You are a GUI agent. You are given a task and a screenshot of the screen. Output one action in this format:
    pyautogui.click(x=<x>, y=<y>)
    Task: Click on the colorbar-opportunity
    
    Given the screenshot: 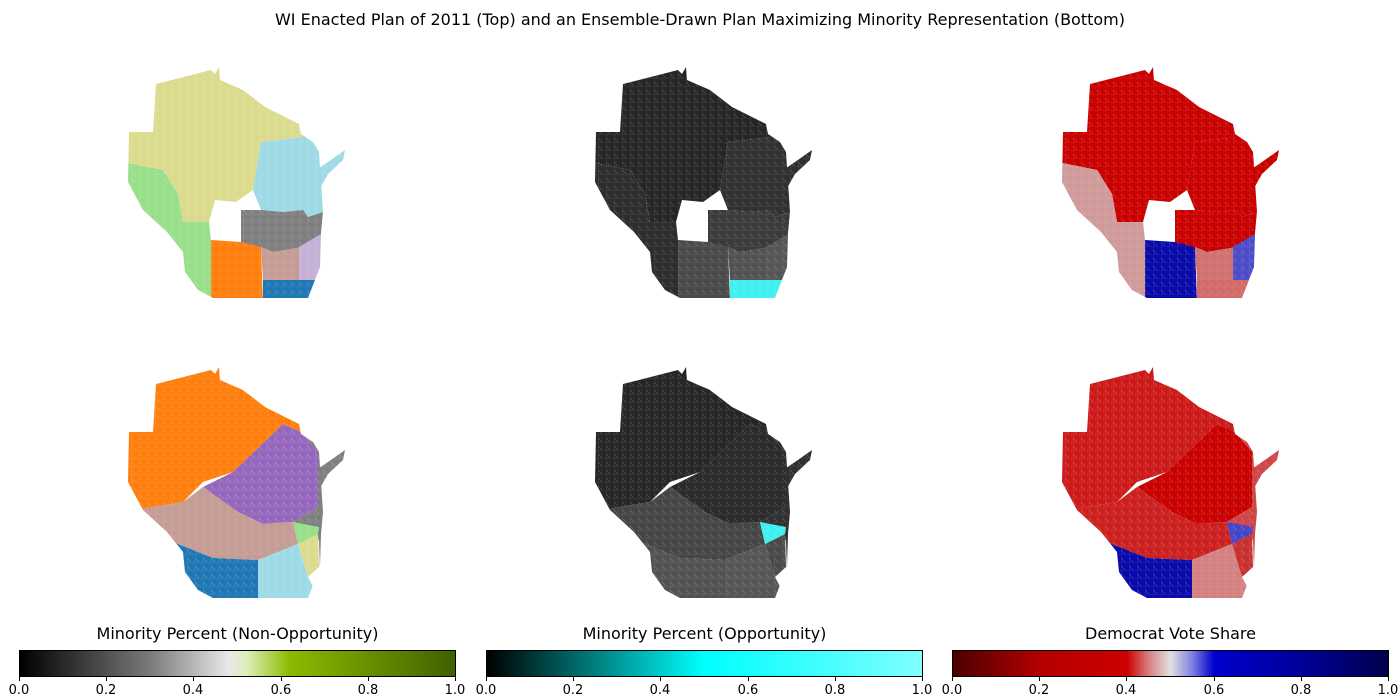 What is the action you would take?
    pyautogui.click(x=704, y=663)
    